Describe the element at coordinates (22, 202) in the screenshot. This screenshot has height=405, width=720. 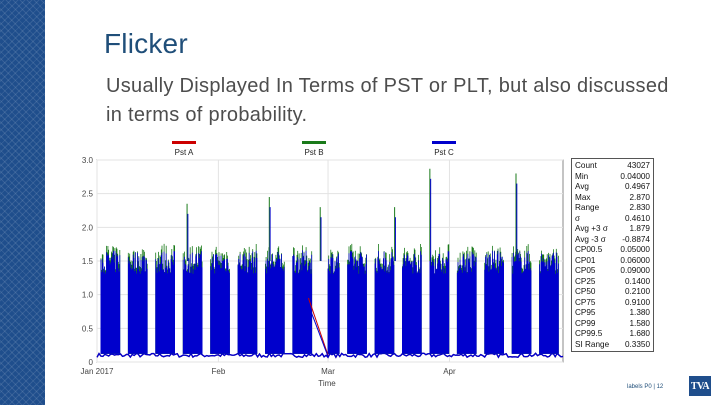
I see `decorative-sidebar` at that location.